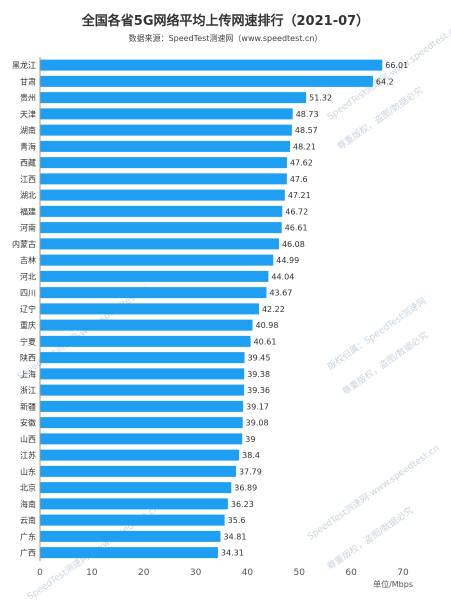 This screenshot has height=605, width=451. Describe the element at coordinates (235, 536) in the screenshot. I see `value-label: 34.81` at that location.